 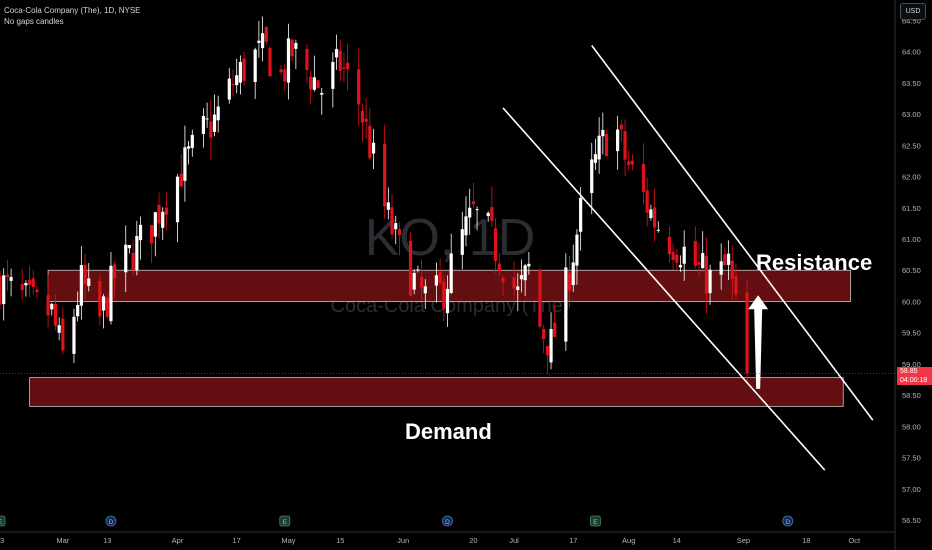 What do you see at coordinates (911, 114) in the screenshot?
I see `price-tick-label: 63.00` at bounding box center [911, 114].